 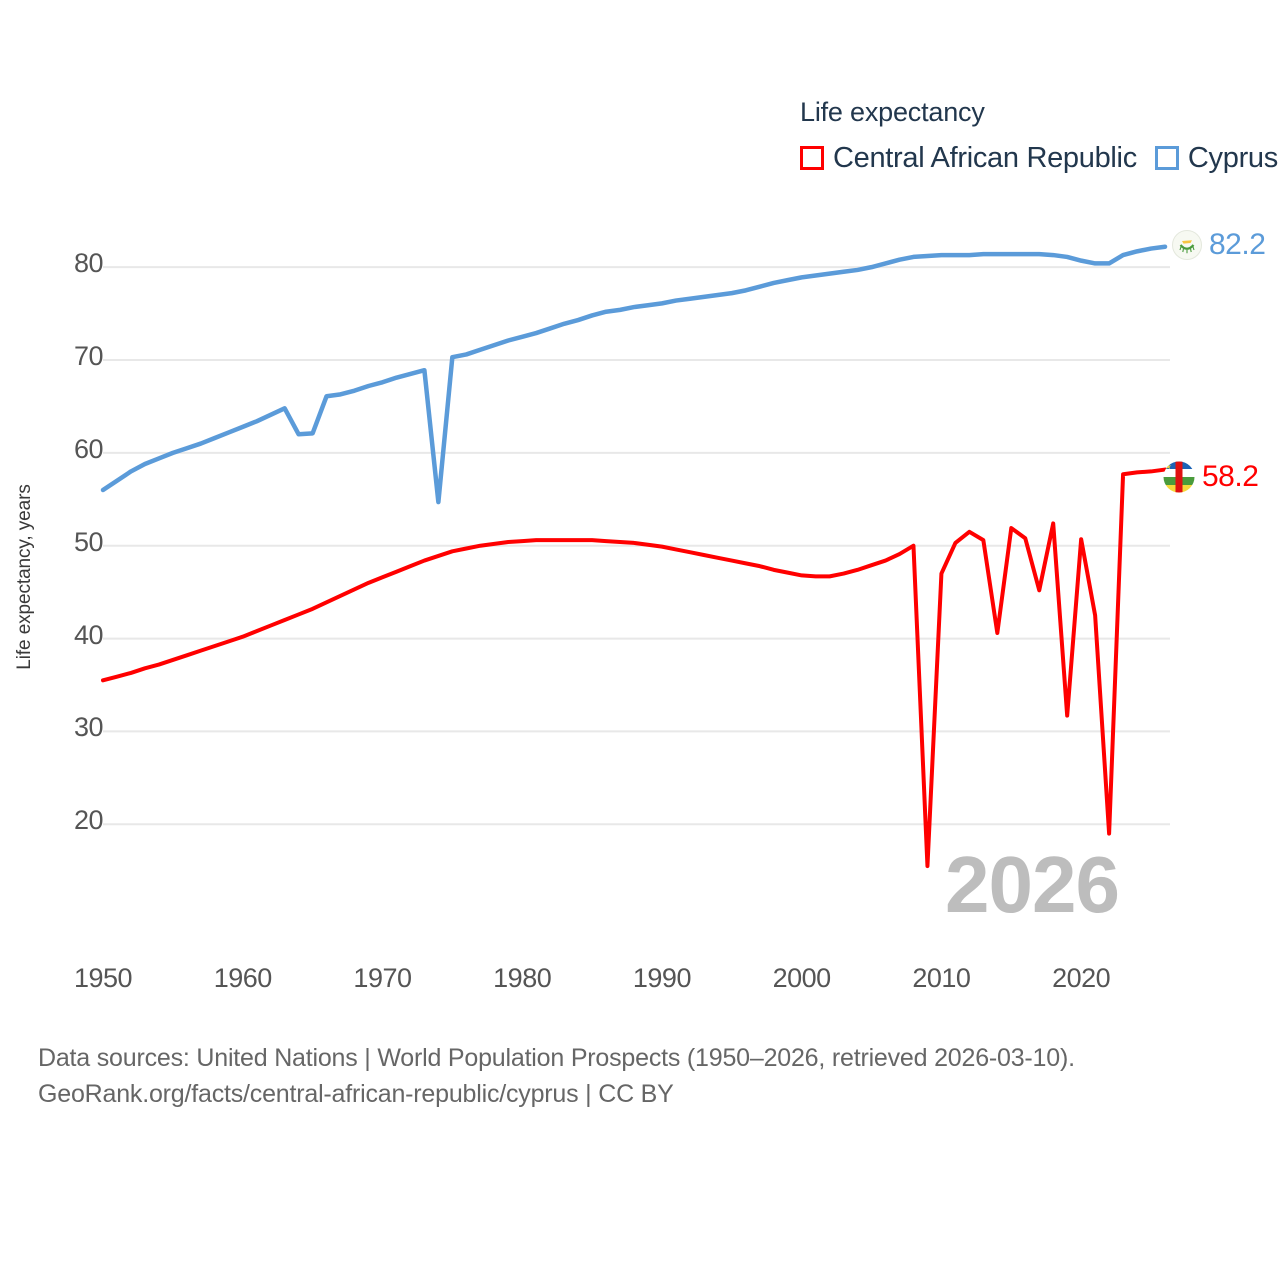 I want to click on x-axis-tick-label: 2010, so click(x=941, y=978).